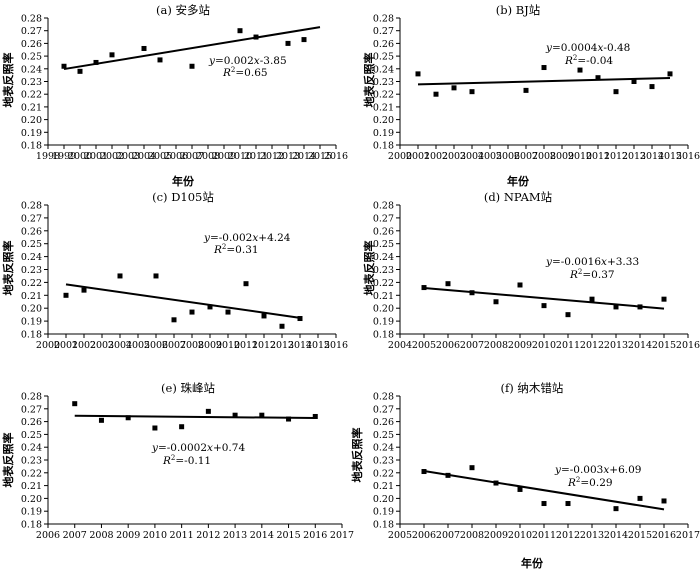 This screenshot has height=573, width=700. I want to click on r-squared-label: R2=0.37, so click(592, 274).